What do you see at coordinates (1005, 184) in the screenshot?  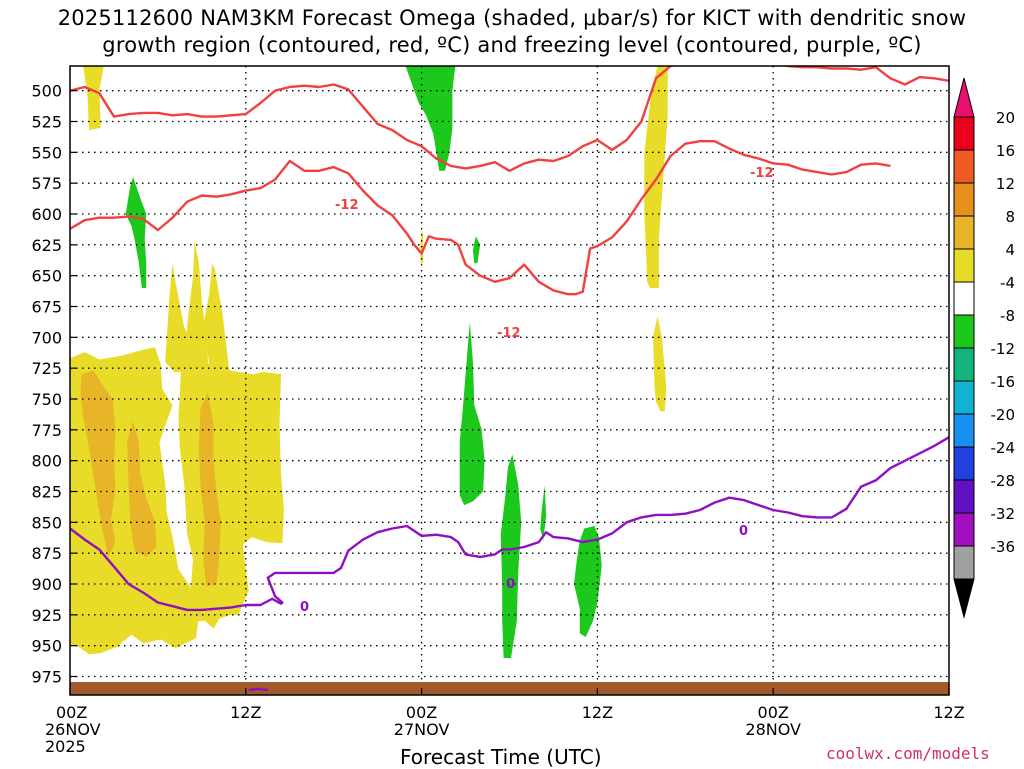 I see `colorbar-label: 12` at bounding box center [1005, 184].